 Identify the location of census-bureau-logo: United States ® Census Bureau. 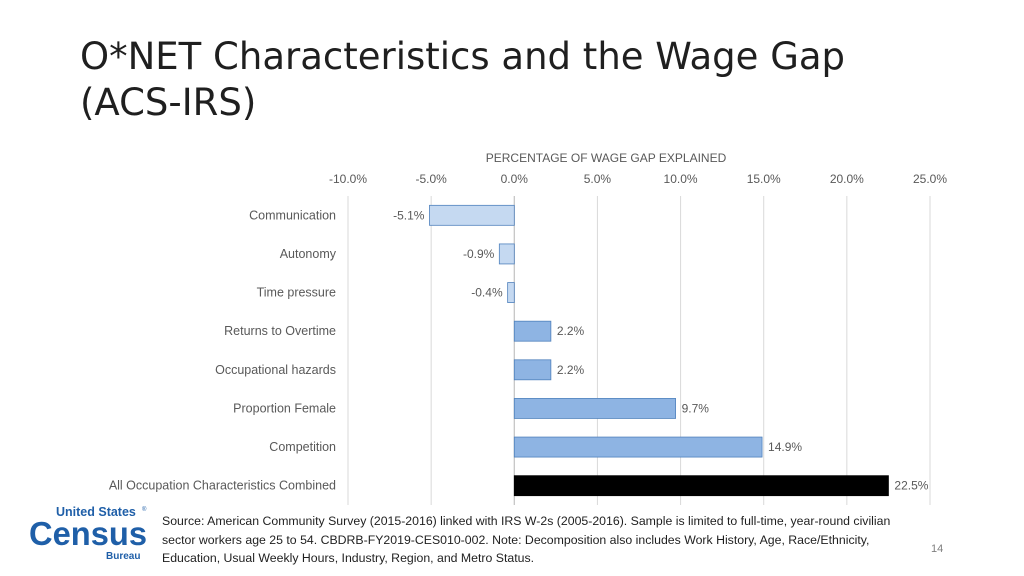
(88, 533).